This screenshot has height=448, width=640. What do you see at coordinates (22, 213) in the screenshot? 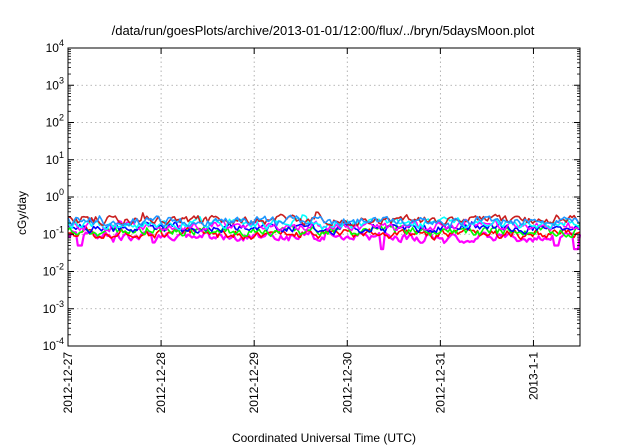
I see `y-axis-label: cGy/day` at bounding box center [22, 213].